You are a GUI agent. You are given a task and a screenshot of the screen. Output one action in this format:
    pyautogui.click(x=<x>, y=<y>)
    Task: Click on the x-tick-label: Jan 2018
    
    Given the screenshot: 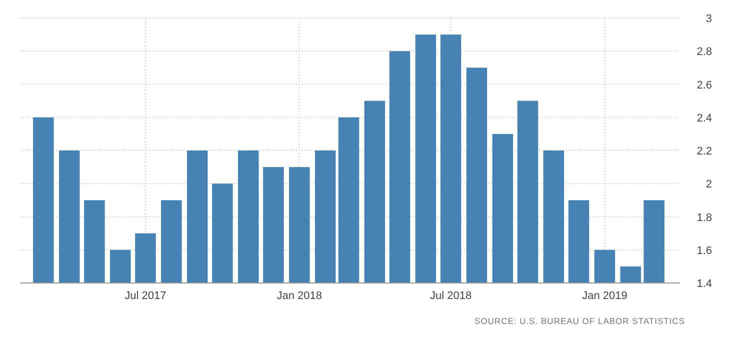 What is the action you would take?
    pyautogui.click(x=299, y=296)
    